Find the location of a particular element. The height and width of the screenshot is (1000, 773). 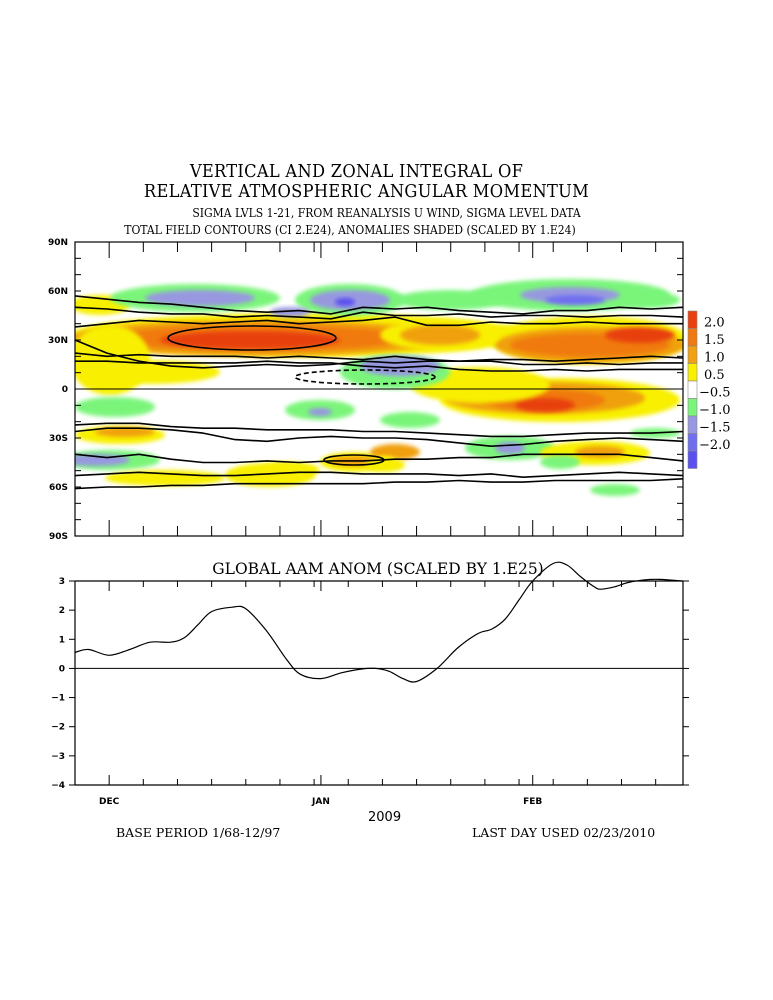

legend-label: −0.5 is located at coordinates (715, 393).